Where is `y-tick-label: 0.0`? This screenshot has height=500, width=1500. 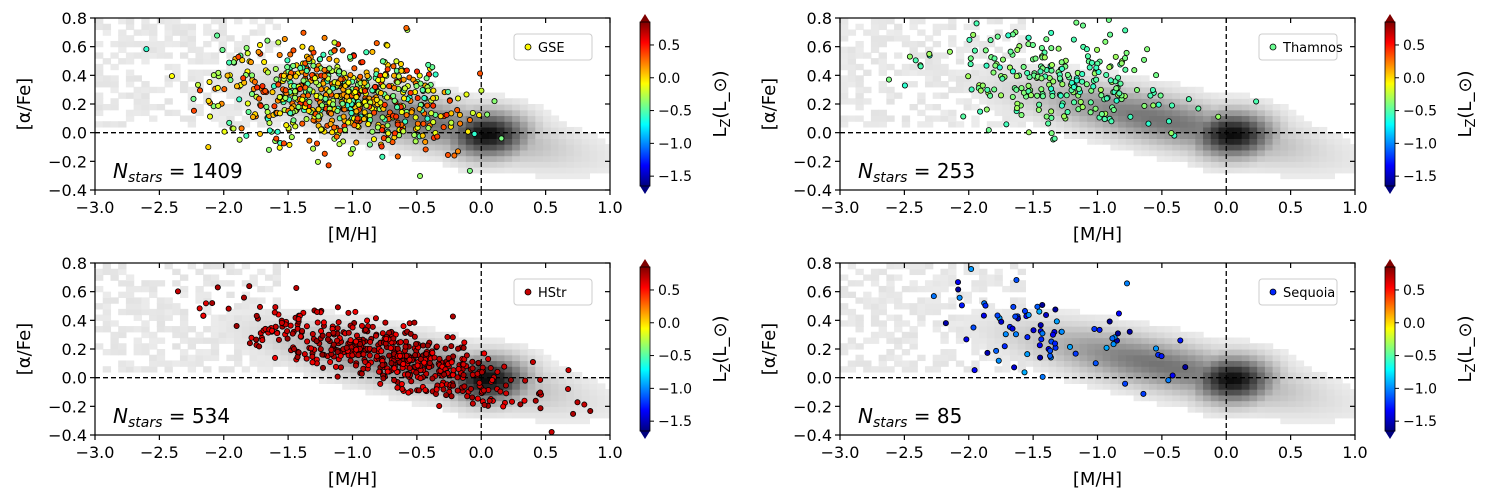 y-tick-label: 0.0 is located at coordinates (819, 378).